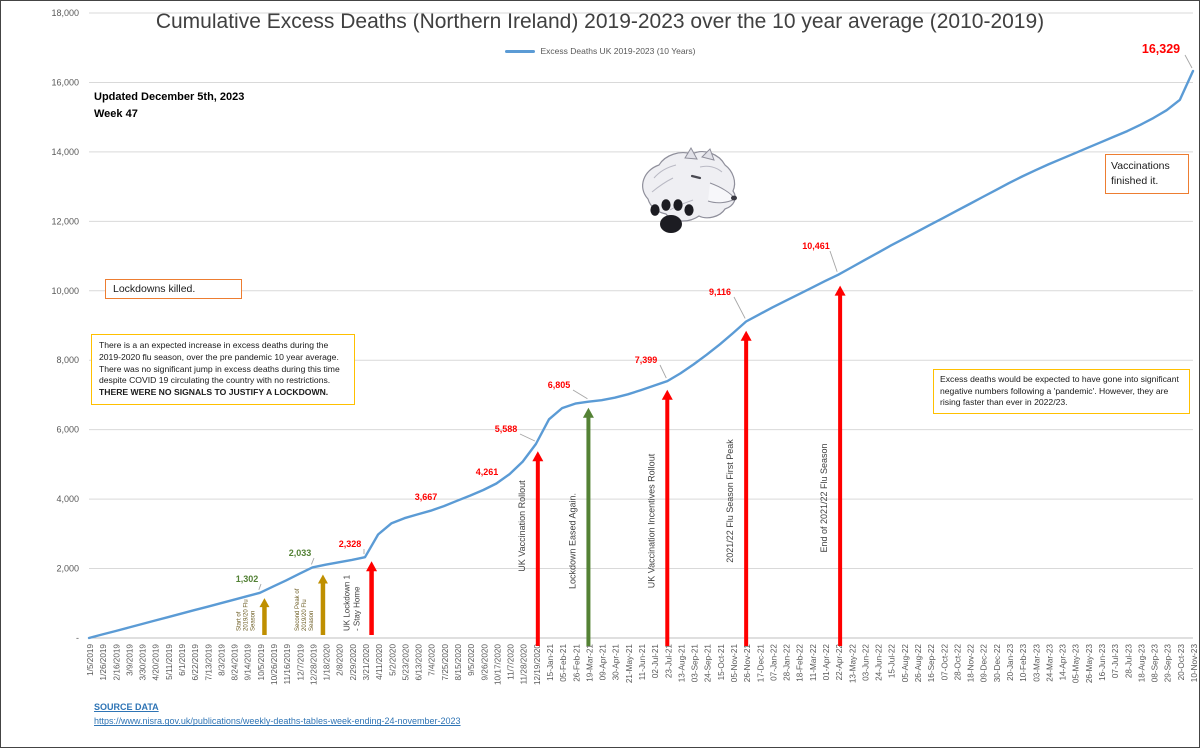 The height and width of the screenshot is (748, 1200). What do you see at coordinates (646, 360) in the screenshot?
I see `data-point-callout: 7,399` at bounding box center [646, 360].